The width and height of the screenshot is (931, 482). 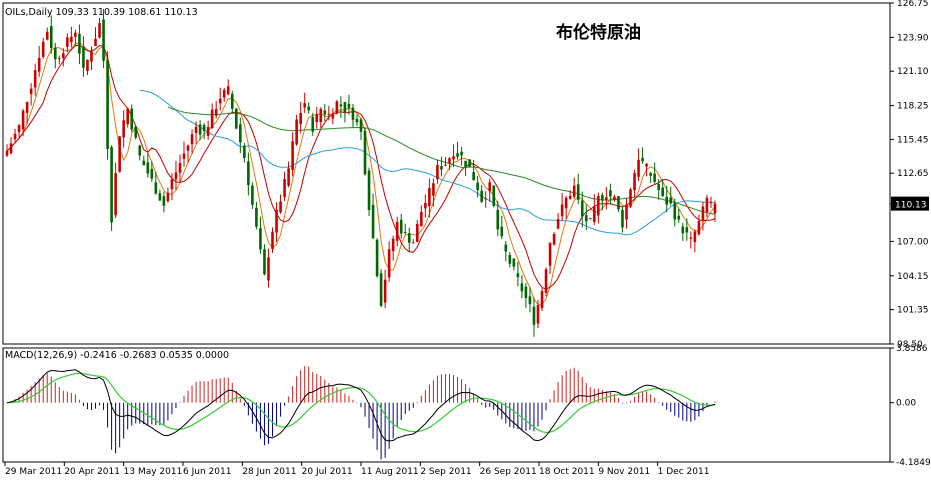 I want to click on date-tick-label: 11 Aug 2011, so click(x=390, y=472).